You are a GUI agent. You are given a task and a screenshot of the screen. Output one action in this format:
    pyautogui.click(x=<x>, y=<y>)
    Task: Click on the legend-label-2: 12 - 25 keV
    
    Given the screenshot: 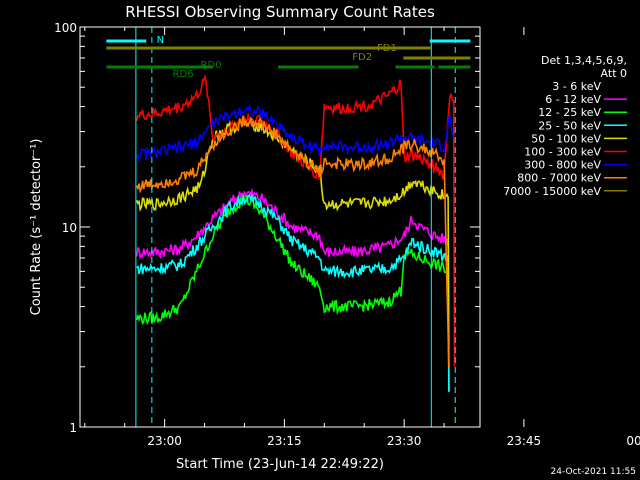 What is the action you would take?
    pyautogui.click(x=569, y=112)
    